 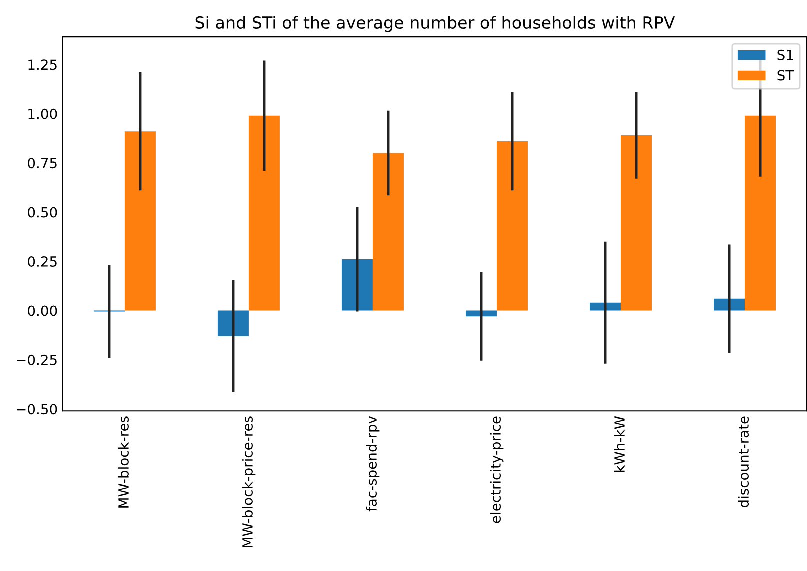 I want to click on legend-label: S1, so click(x=786, y=55).